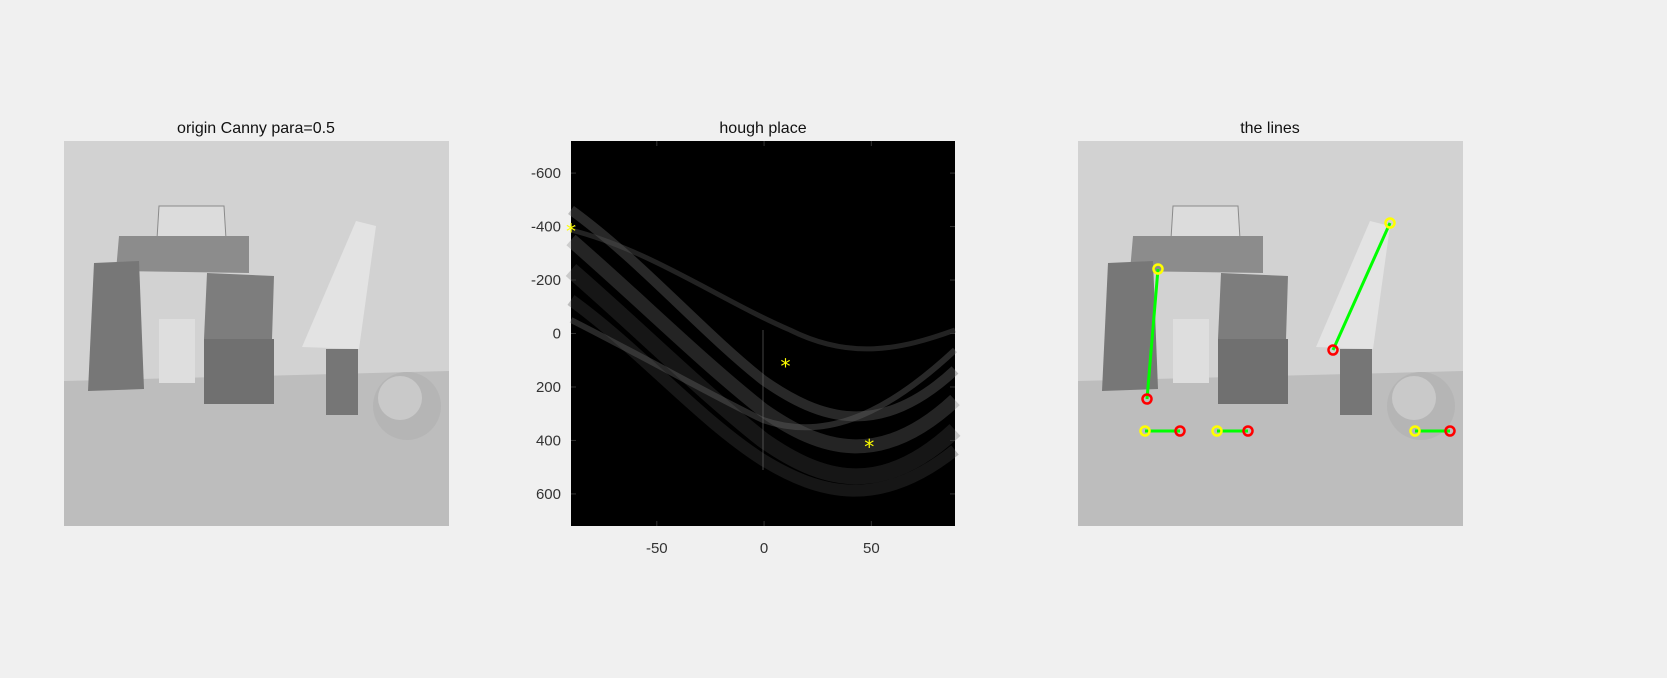  I want to click on y-tick-label: 600, so click(548, 494).